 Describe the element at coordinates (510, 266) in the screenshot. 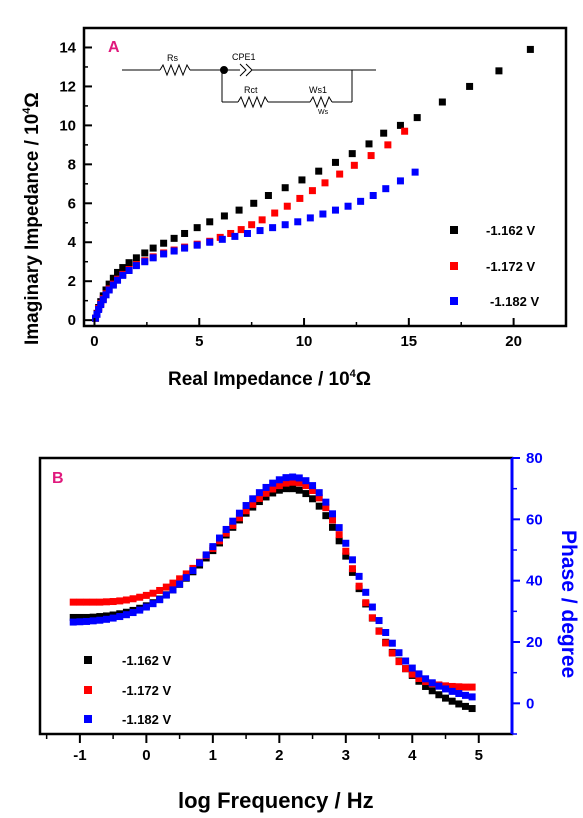

I see `legend-a-label-2: -1.172 V` at that location.